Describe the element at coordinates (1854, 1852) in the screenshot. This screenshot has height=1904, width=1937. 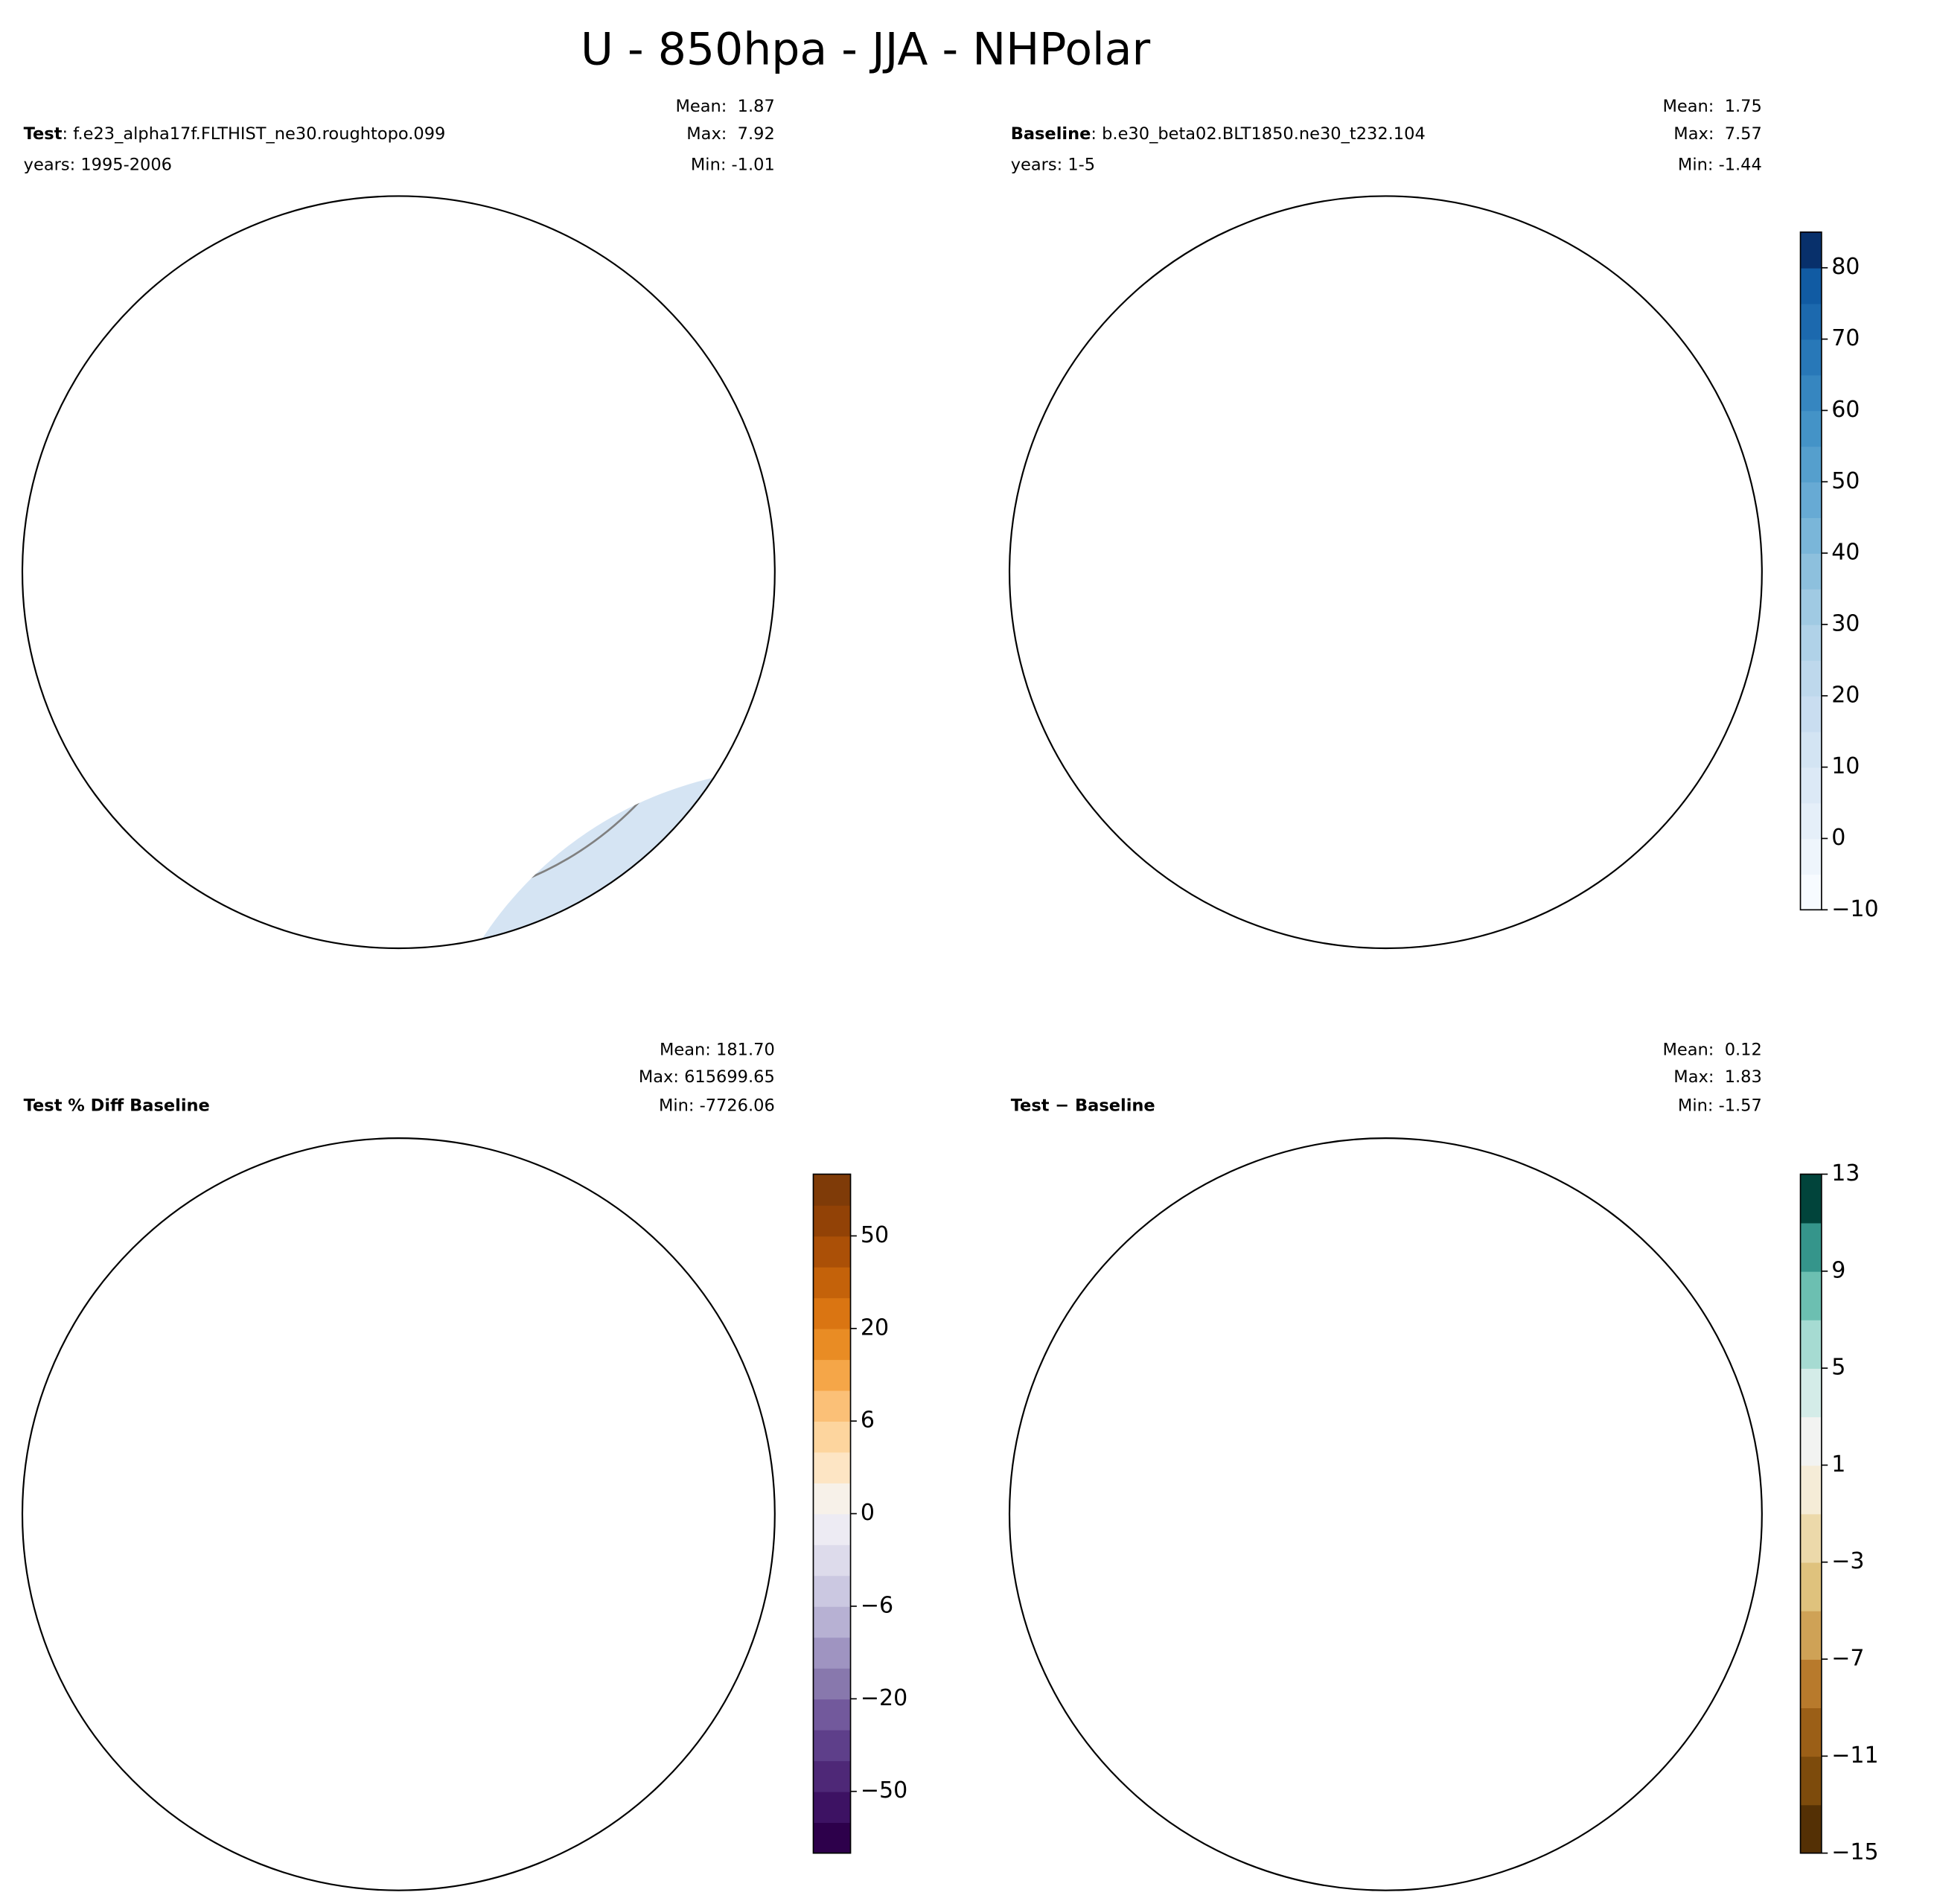
I see `colorbar-tick-label: −15` at that location.